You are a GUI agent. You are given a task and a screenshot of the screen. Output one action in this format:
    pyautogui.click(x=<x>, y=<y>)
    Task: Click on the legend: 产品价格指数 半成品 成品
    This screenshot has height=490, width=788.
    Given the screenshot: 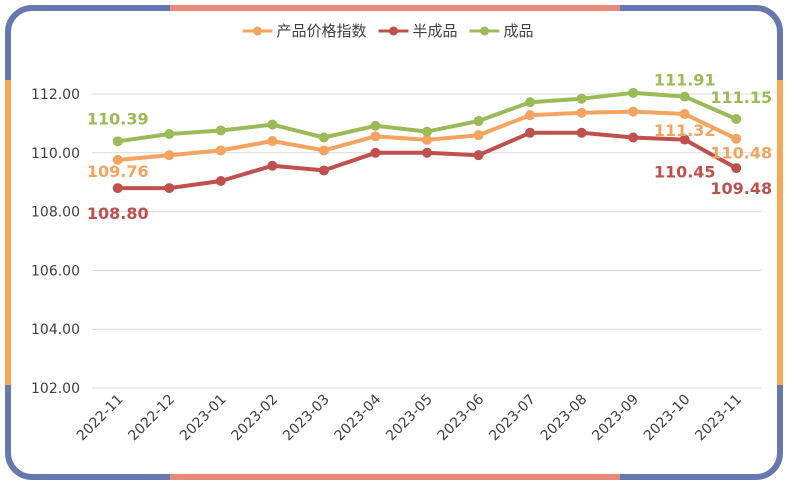 What is the action you would take?
    pyautogui.click(x=388, y=31)
    